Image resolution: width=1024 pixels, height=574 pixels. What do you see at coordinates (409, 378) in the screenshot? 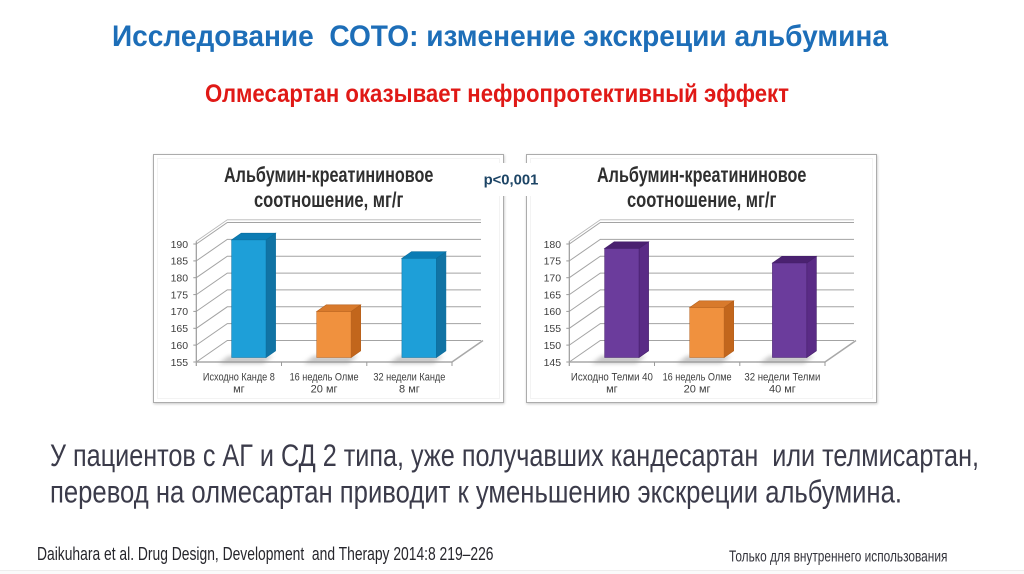
I see `svg-text: 32 недели Канде` at bounding box center [409, 378].